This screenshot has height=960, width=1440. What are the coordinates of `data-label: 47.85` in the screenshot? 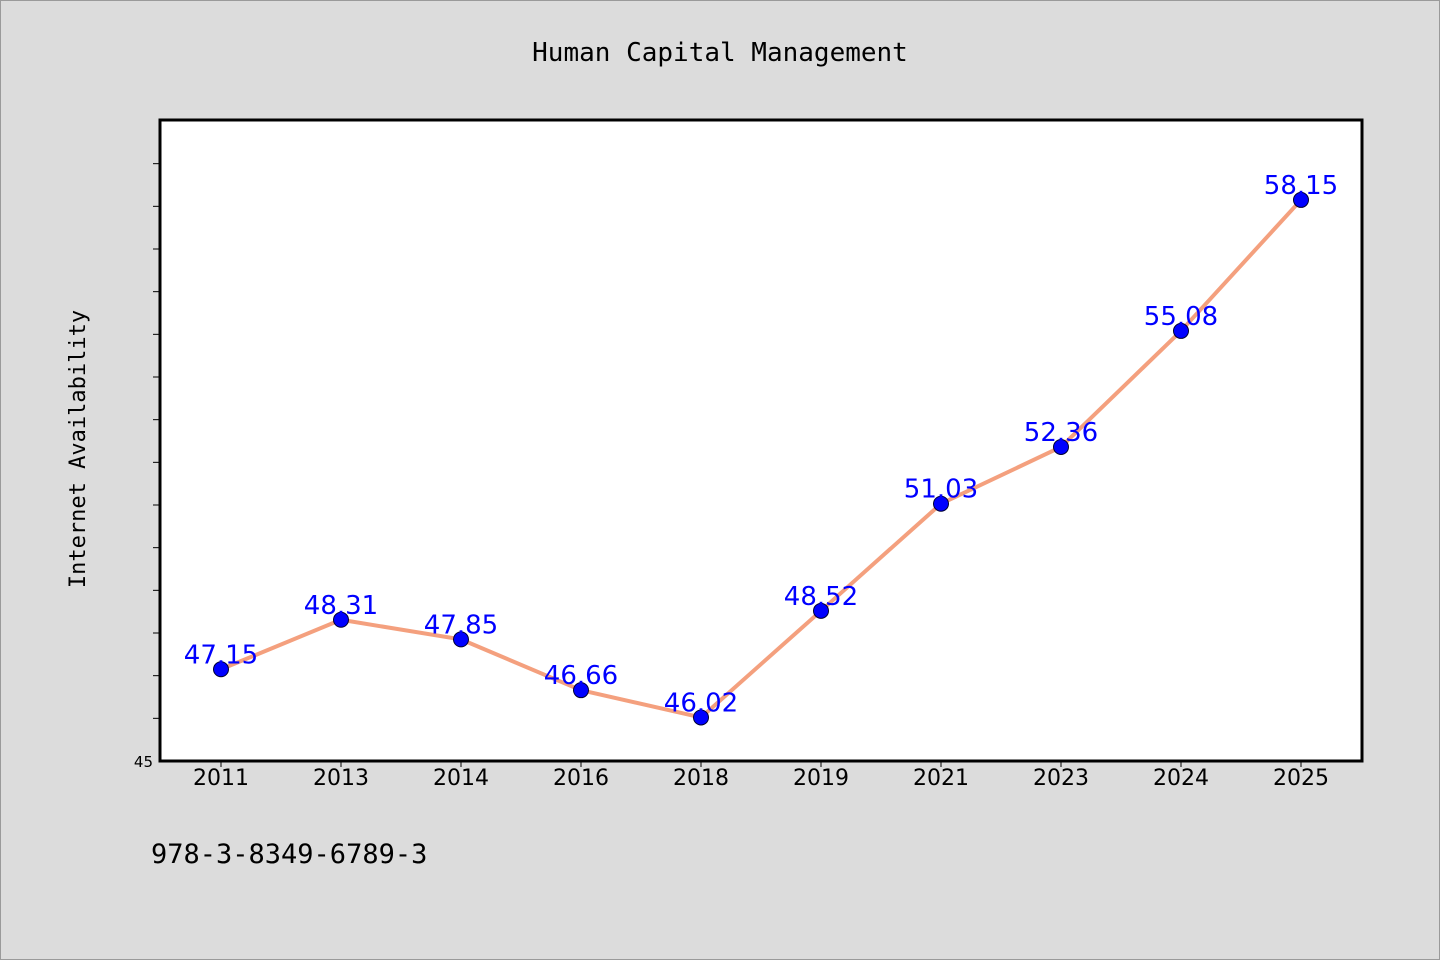 It's located at (461, 625).